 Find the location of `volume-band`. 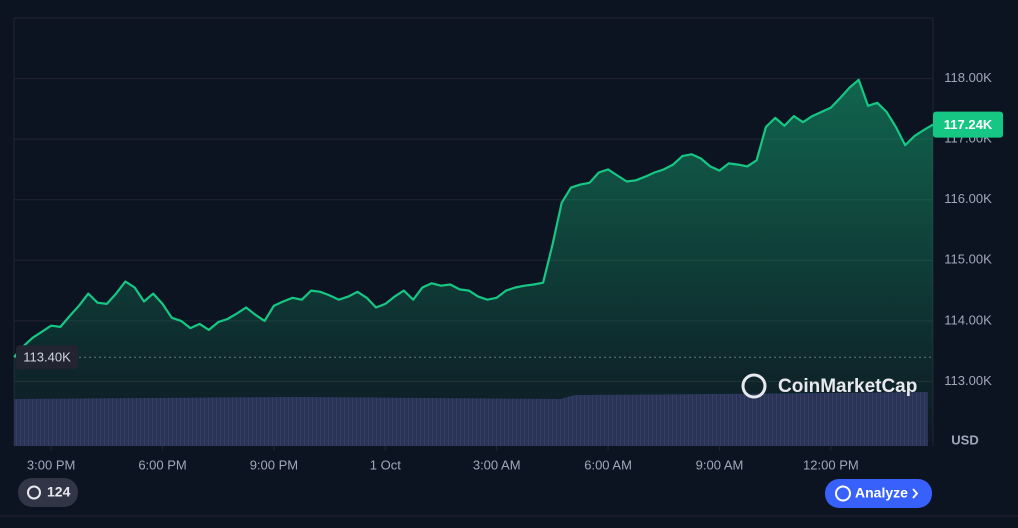

volume-band is located at coordinates (471, 419).